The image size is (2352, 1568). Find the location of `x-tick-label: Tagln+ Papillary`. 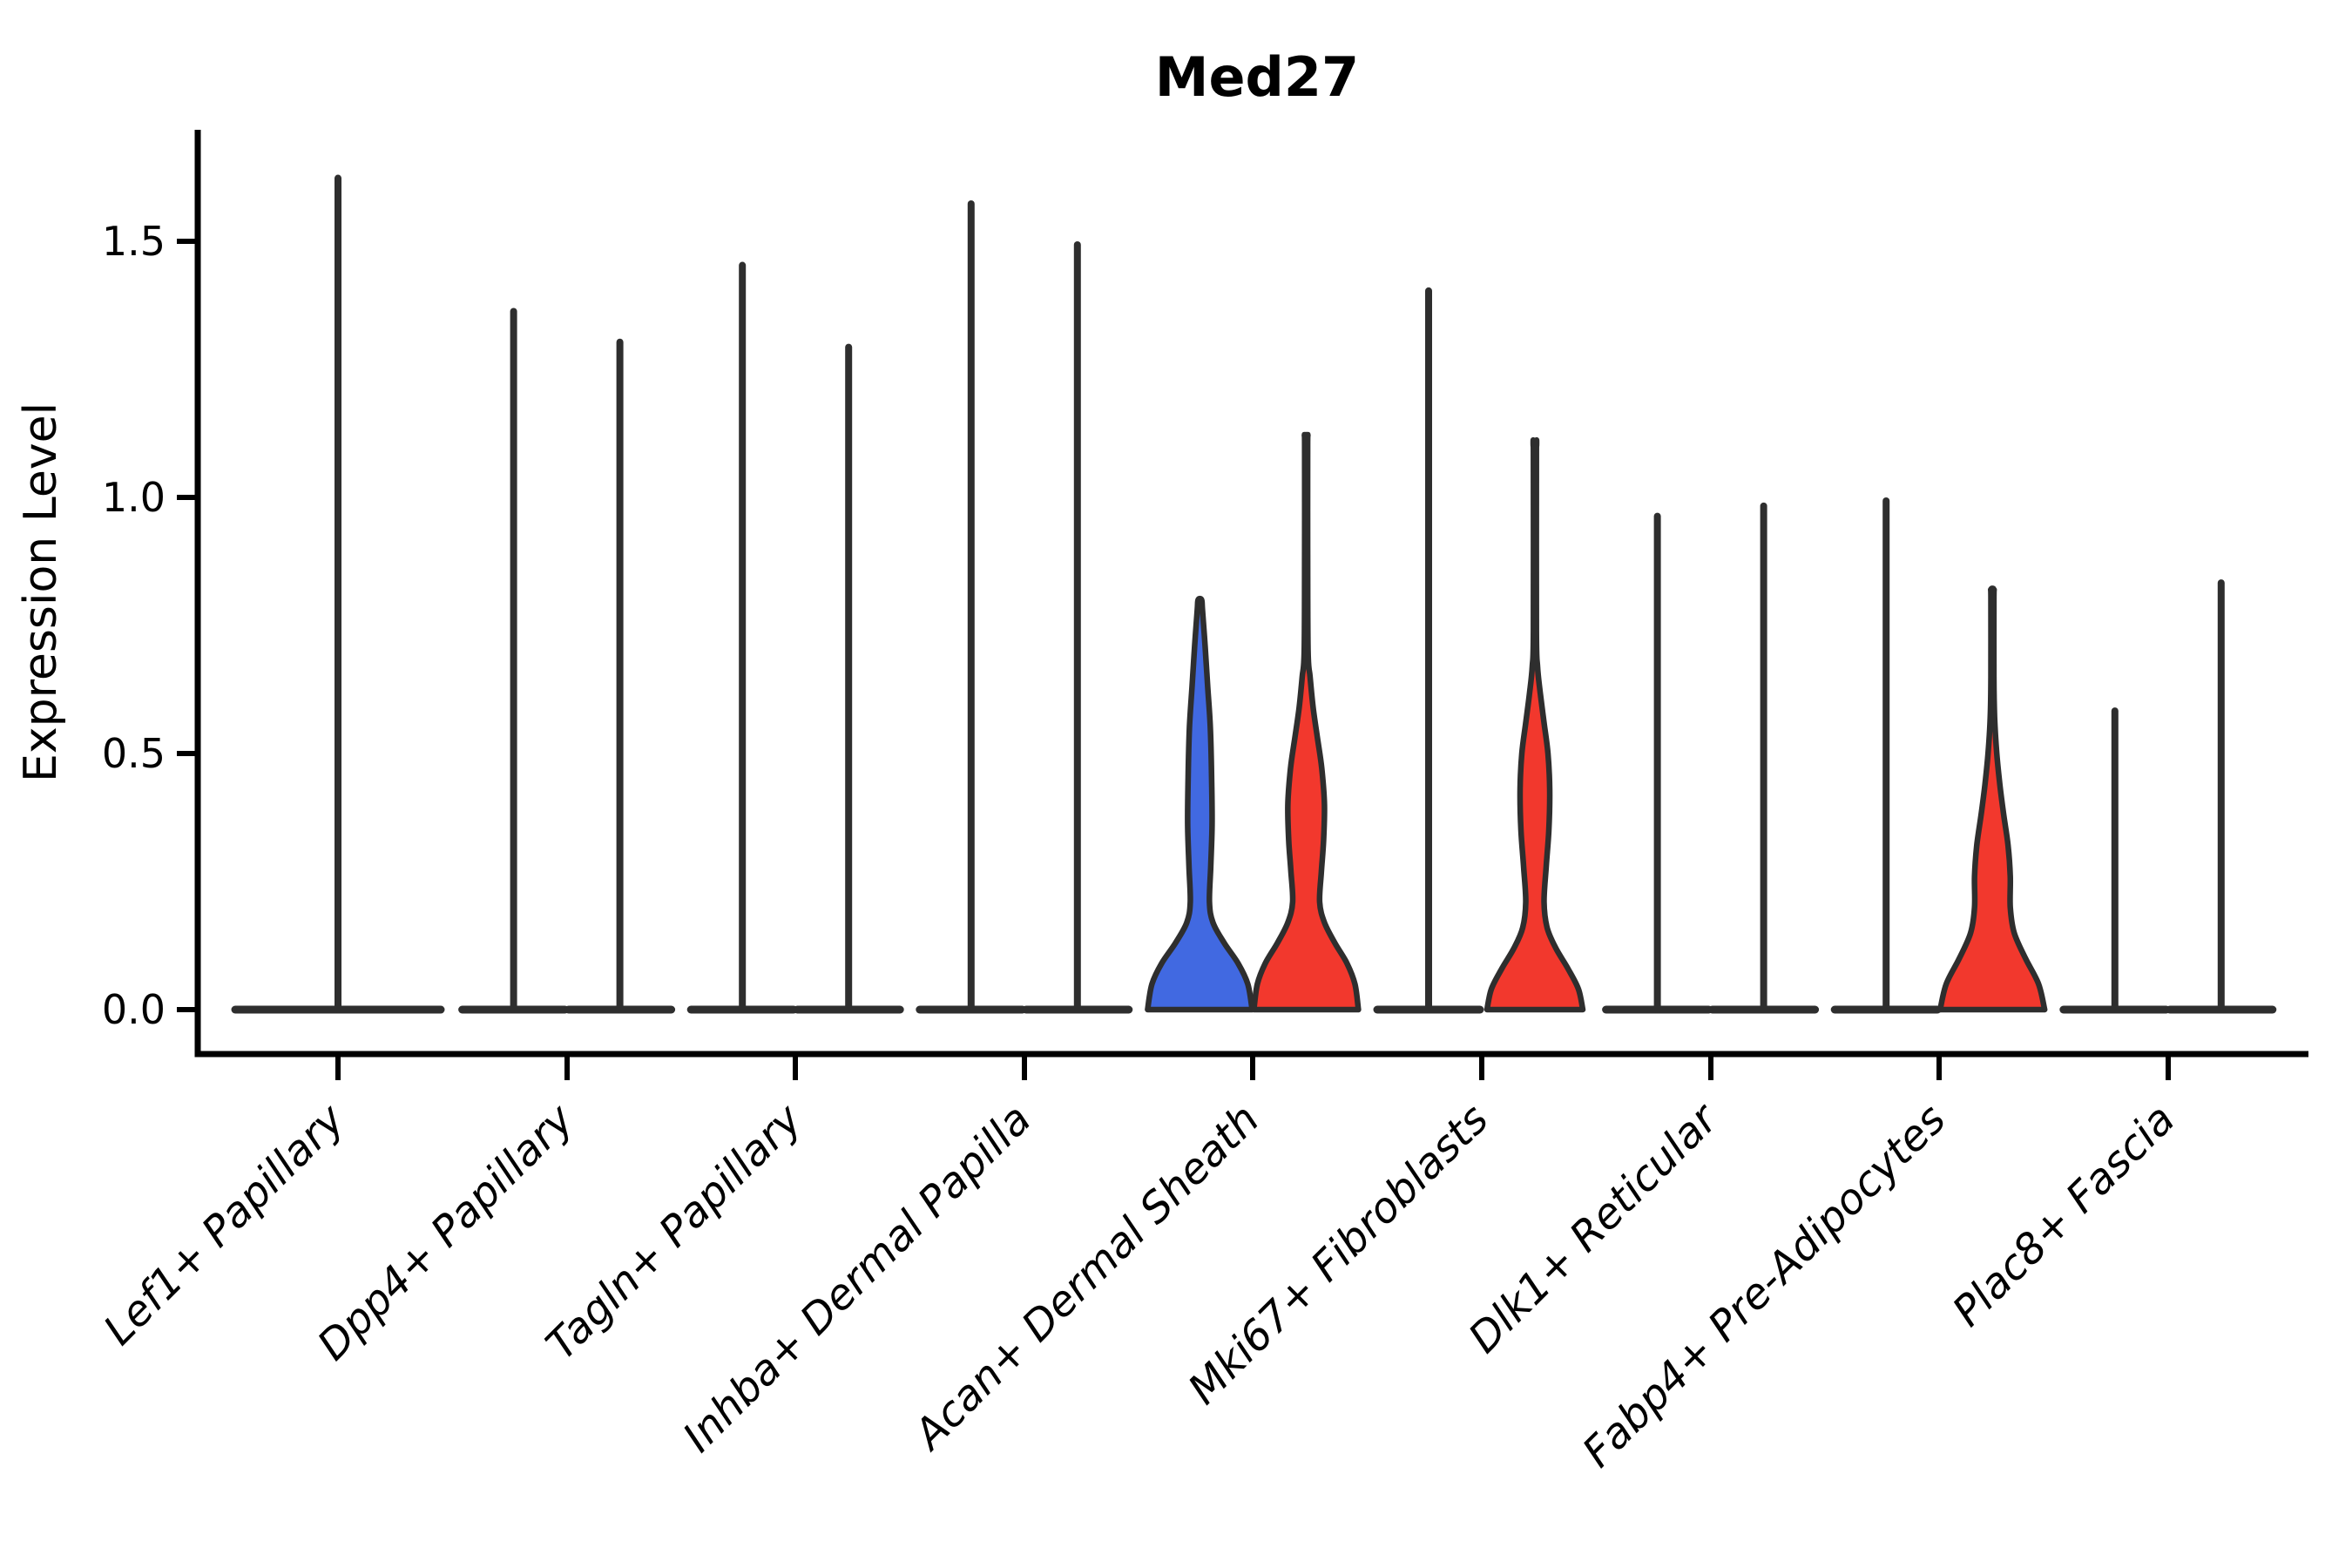

x-tick-label: Tagln+ Papillary is located at coordinates (674, 1231).